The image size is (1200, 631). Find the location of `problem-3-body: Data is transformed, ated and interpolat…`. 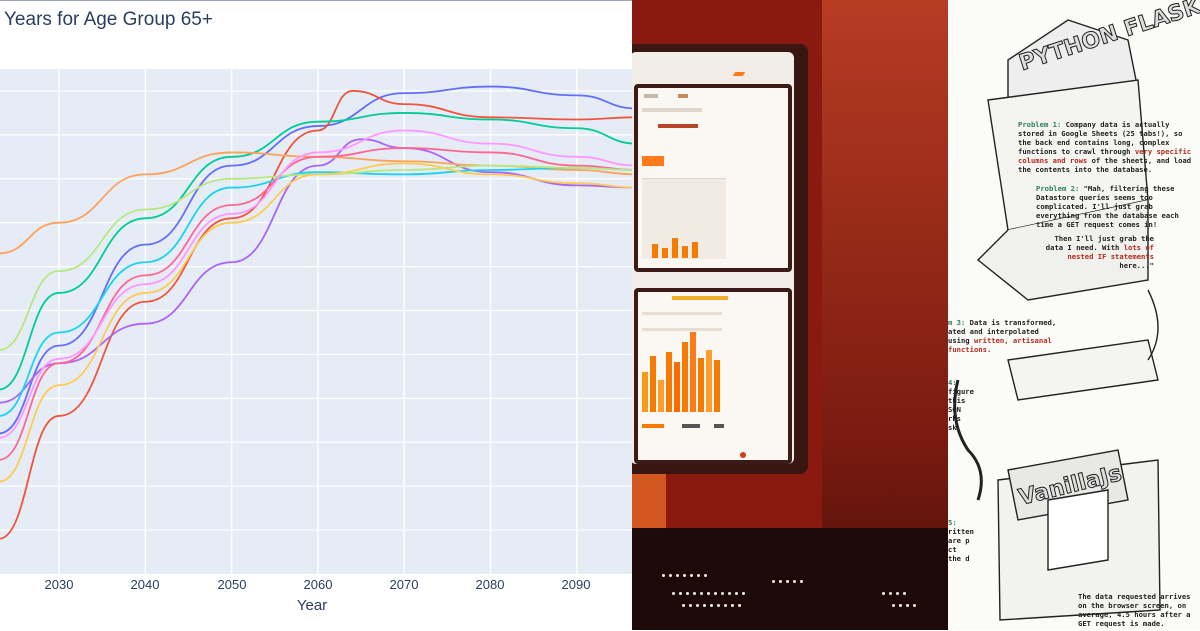

problem-3-body: Data is transformed, ated and interpolat… is located at coordinates (1002, 331).